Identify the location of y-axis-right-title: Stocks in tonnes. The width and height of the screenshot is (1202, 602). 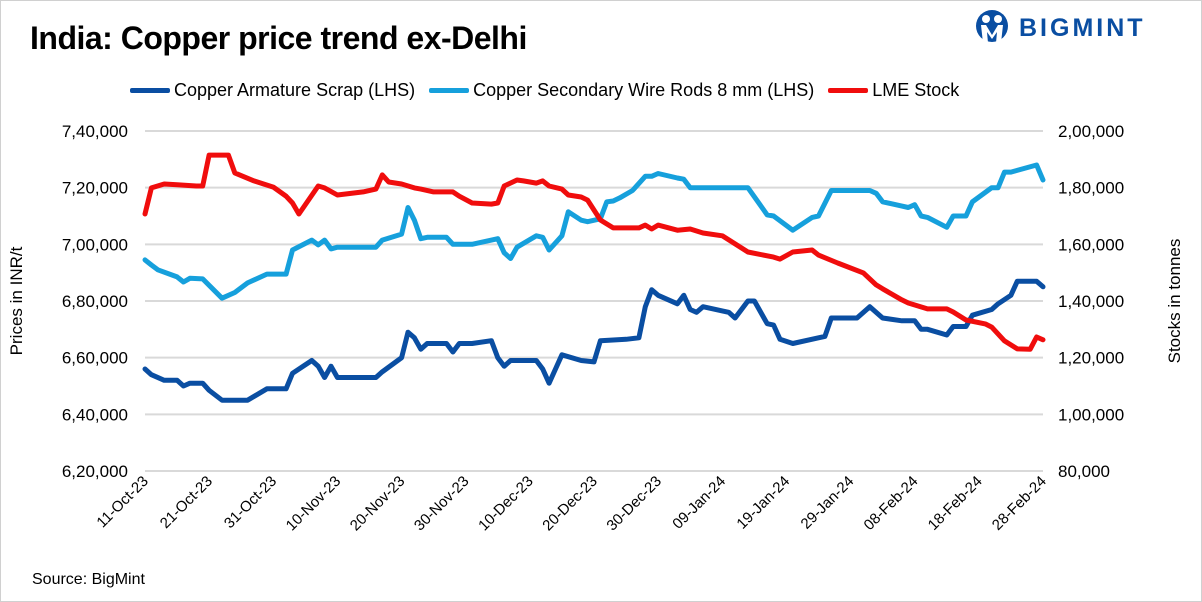
(1174, 301).